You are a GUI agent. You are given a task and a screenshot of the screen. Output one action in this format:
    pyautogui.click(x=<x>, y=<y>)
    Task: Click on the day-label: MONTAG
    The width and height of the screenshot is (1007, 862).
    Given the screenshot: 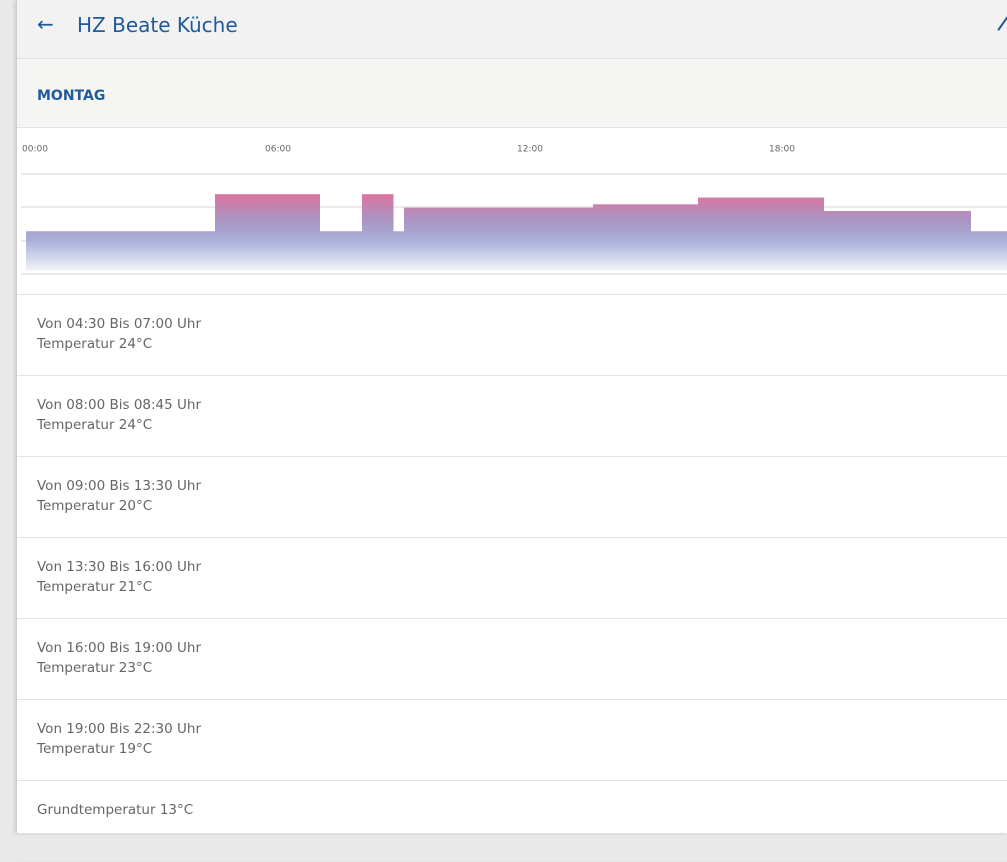 What is the action you would take?
    pyautogui.click(x=71, y=96)
    